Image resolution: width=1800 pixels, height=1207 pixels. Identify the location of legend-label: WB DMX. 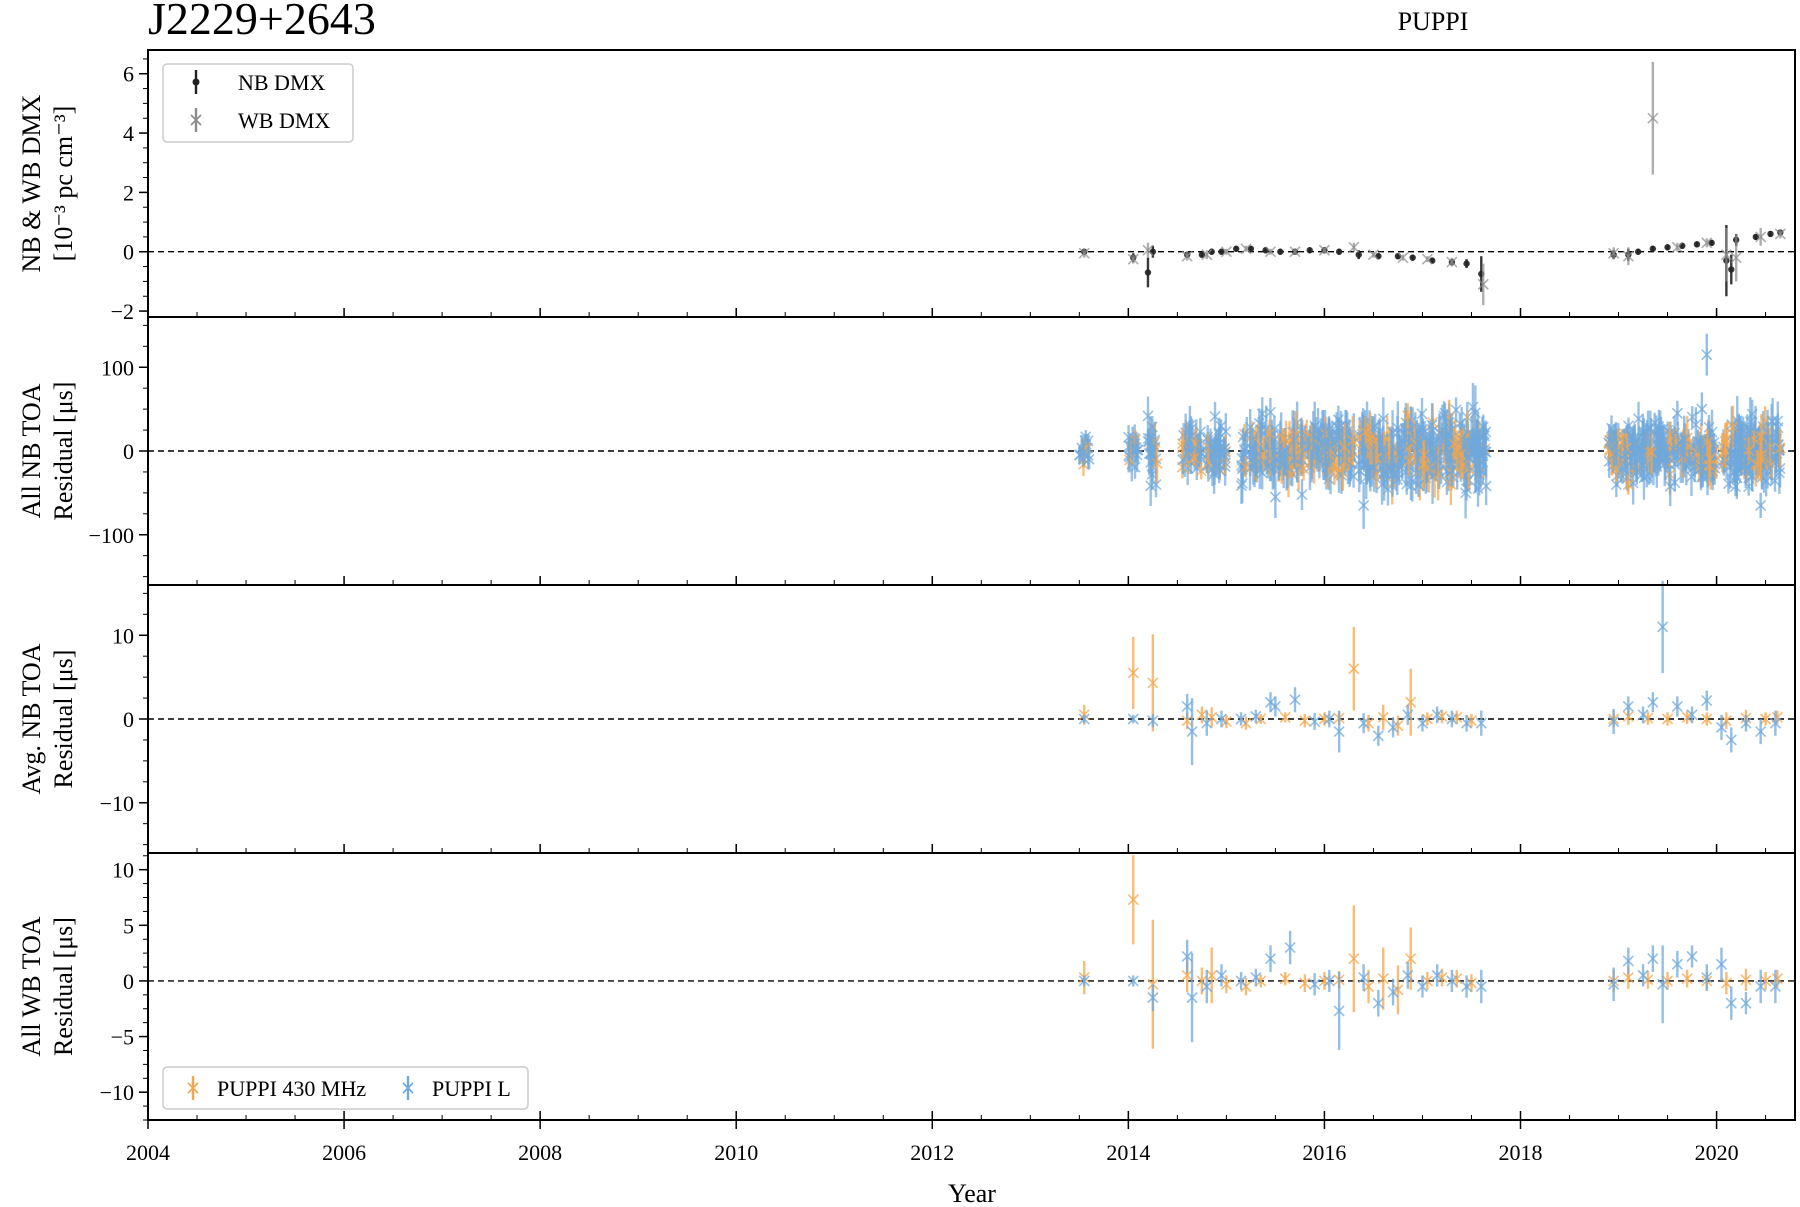
(284, 120).